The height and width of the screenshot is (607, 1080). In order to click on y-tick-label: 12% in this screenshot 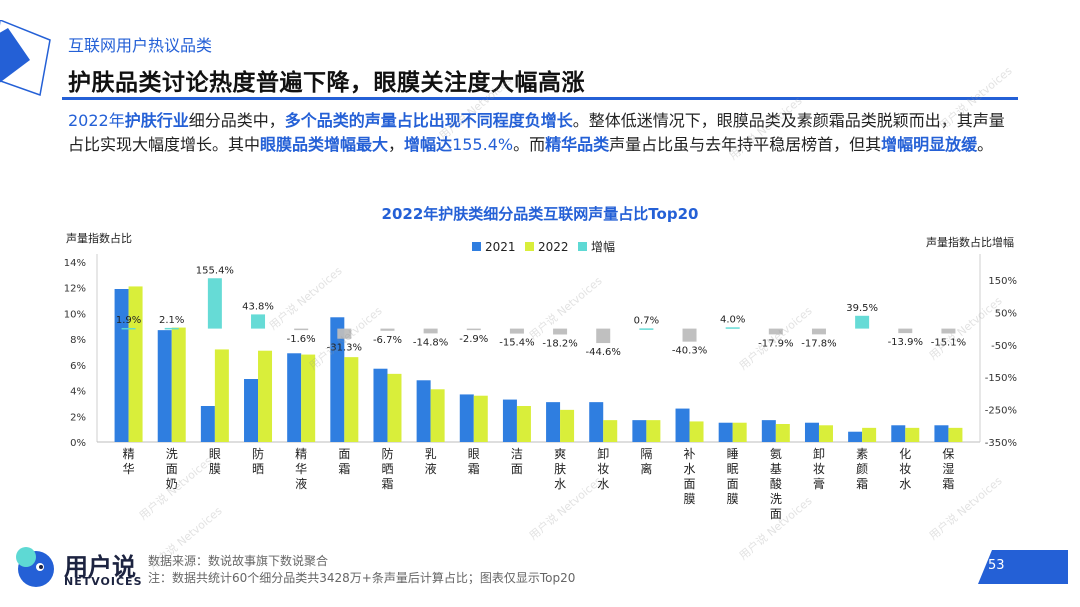, I will do `click(75, 289)`.